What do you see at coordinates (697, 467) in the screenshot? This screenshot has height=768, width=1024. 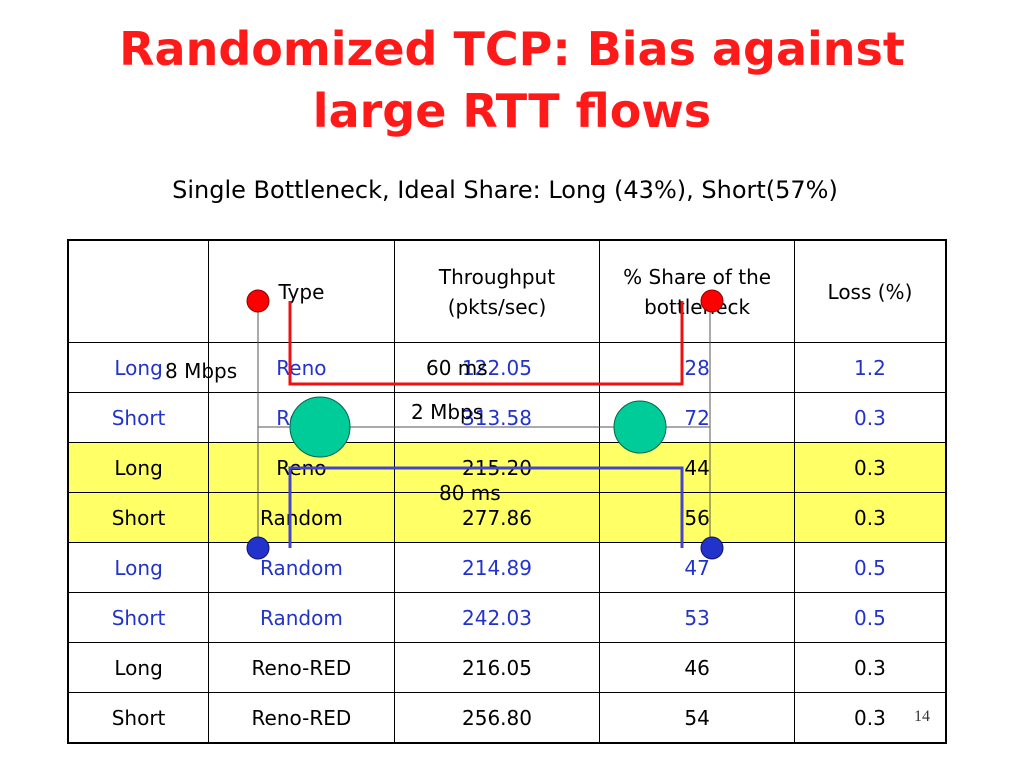 I see `cell-share: 44` at bounding box center [697, 467].